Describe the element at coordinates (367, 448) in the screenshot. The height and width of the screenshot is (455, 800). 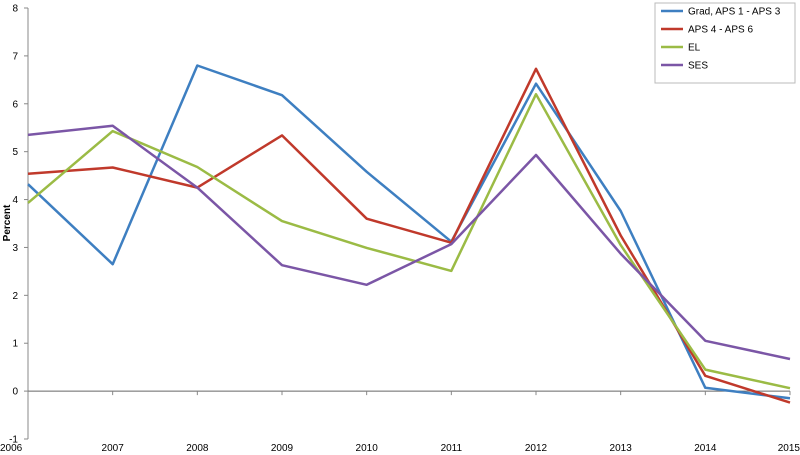
I see `x-tick-label: 2010` at that location.